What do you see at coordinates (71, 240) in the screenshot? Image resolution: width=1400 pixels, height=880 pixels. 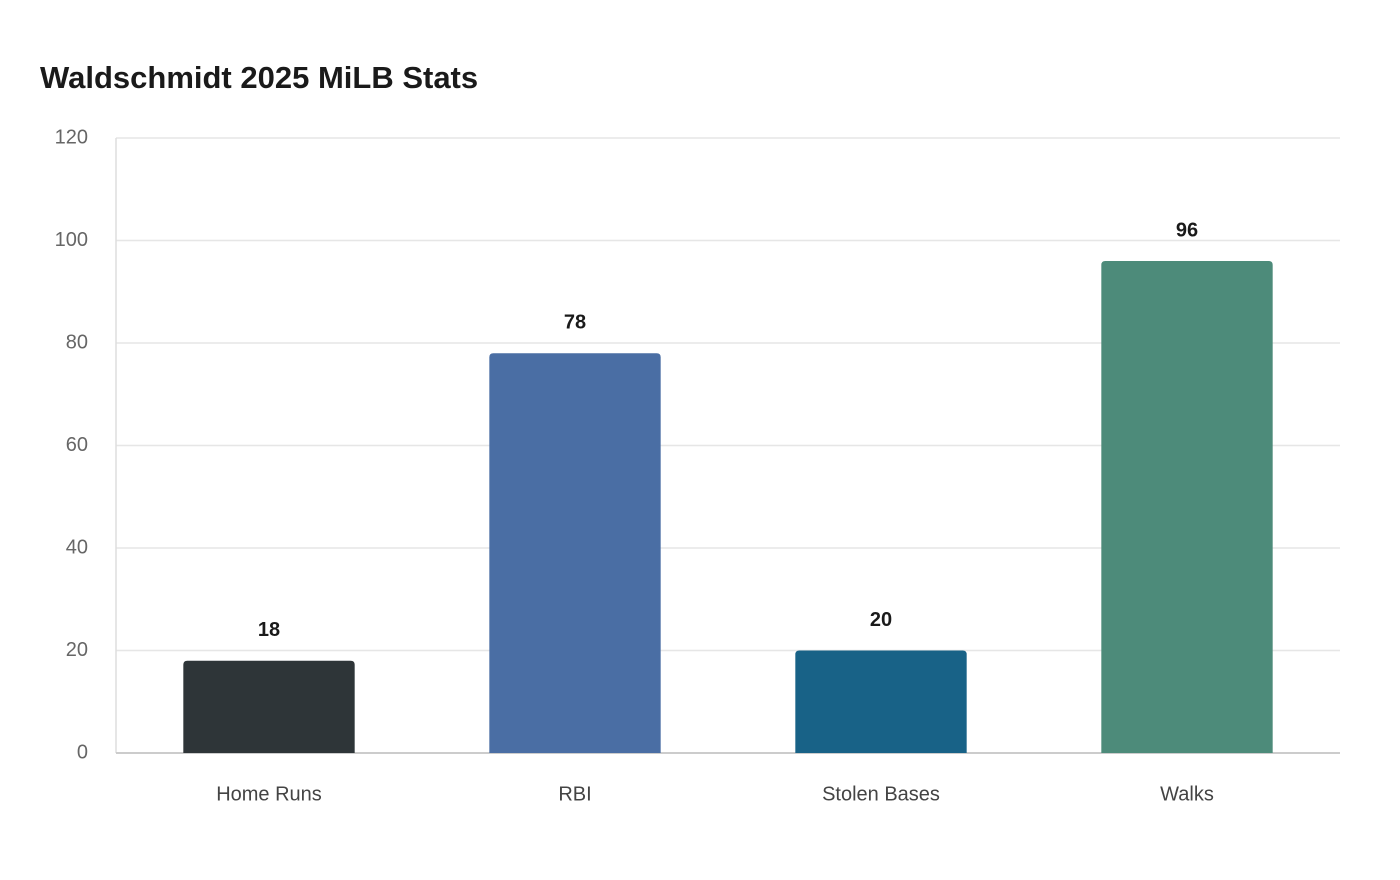 I see `y-tick-label: 100` at bounding box center [71, 240].